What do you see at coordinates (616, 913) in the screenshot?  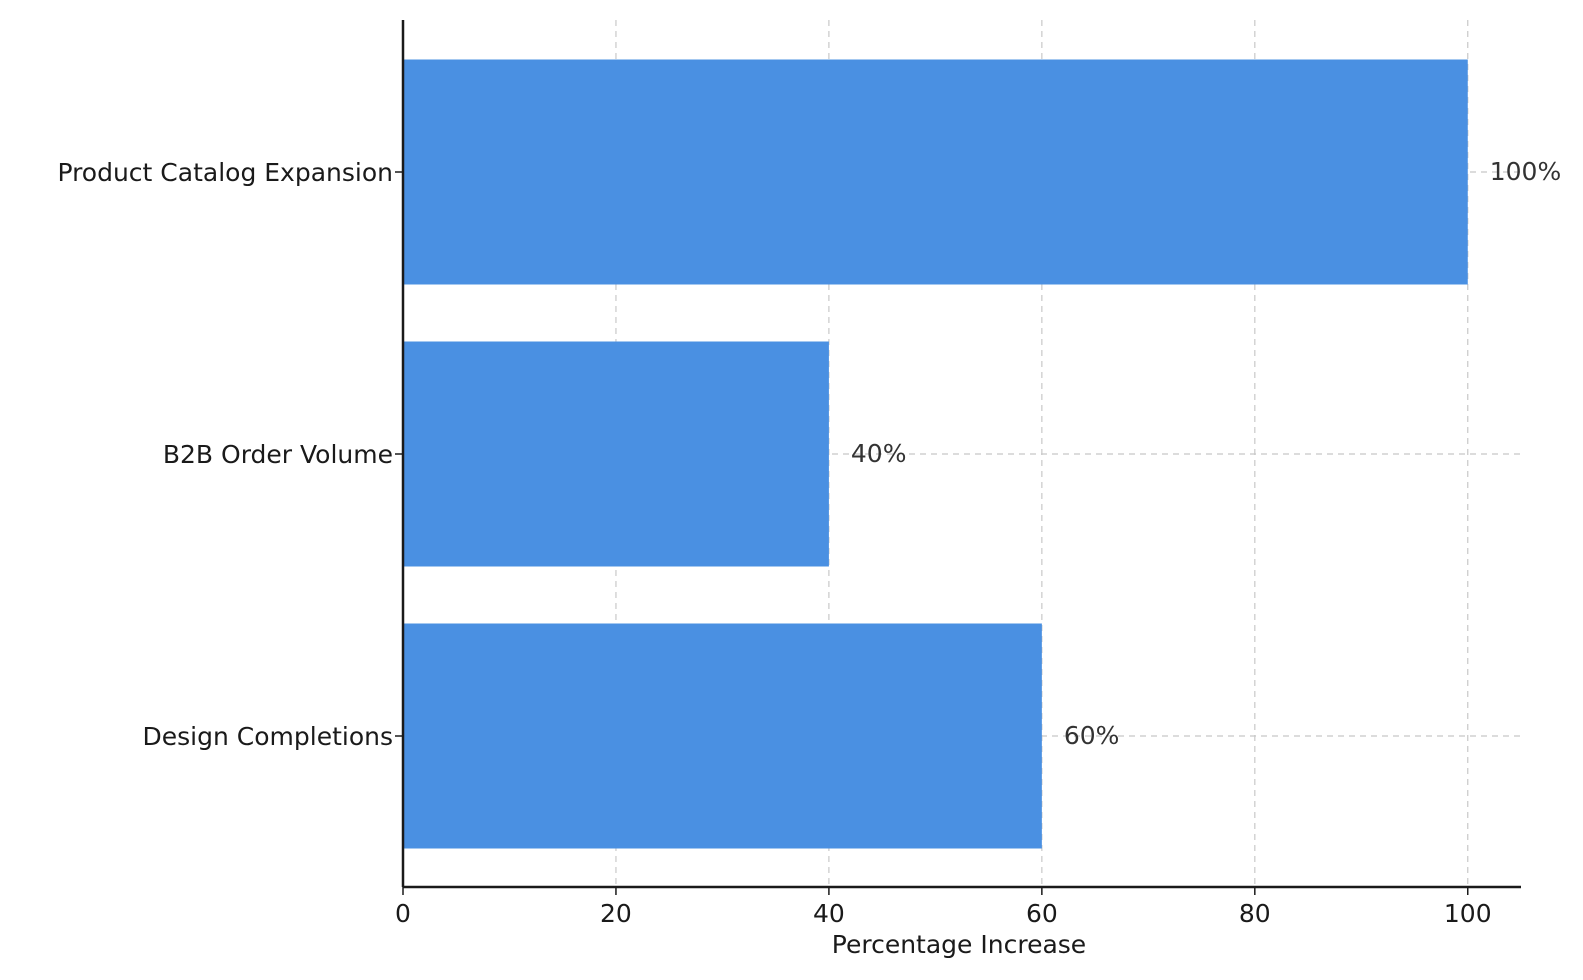 I see `x-tick-label: 20` at bounding box center [616, 913].